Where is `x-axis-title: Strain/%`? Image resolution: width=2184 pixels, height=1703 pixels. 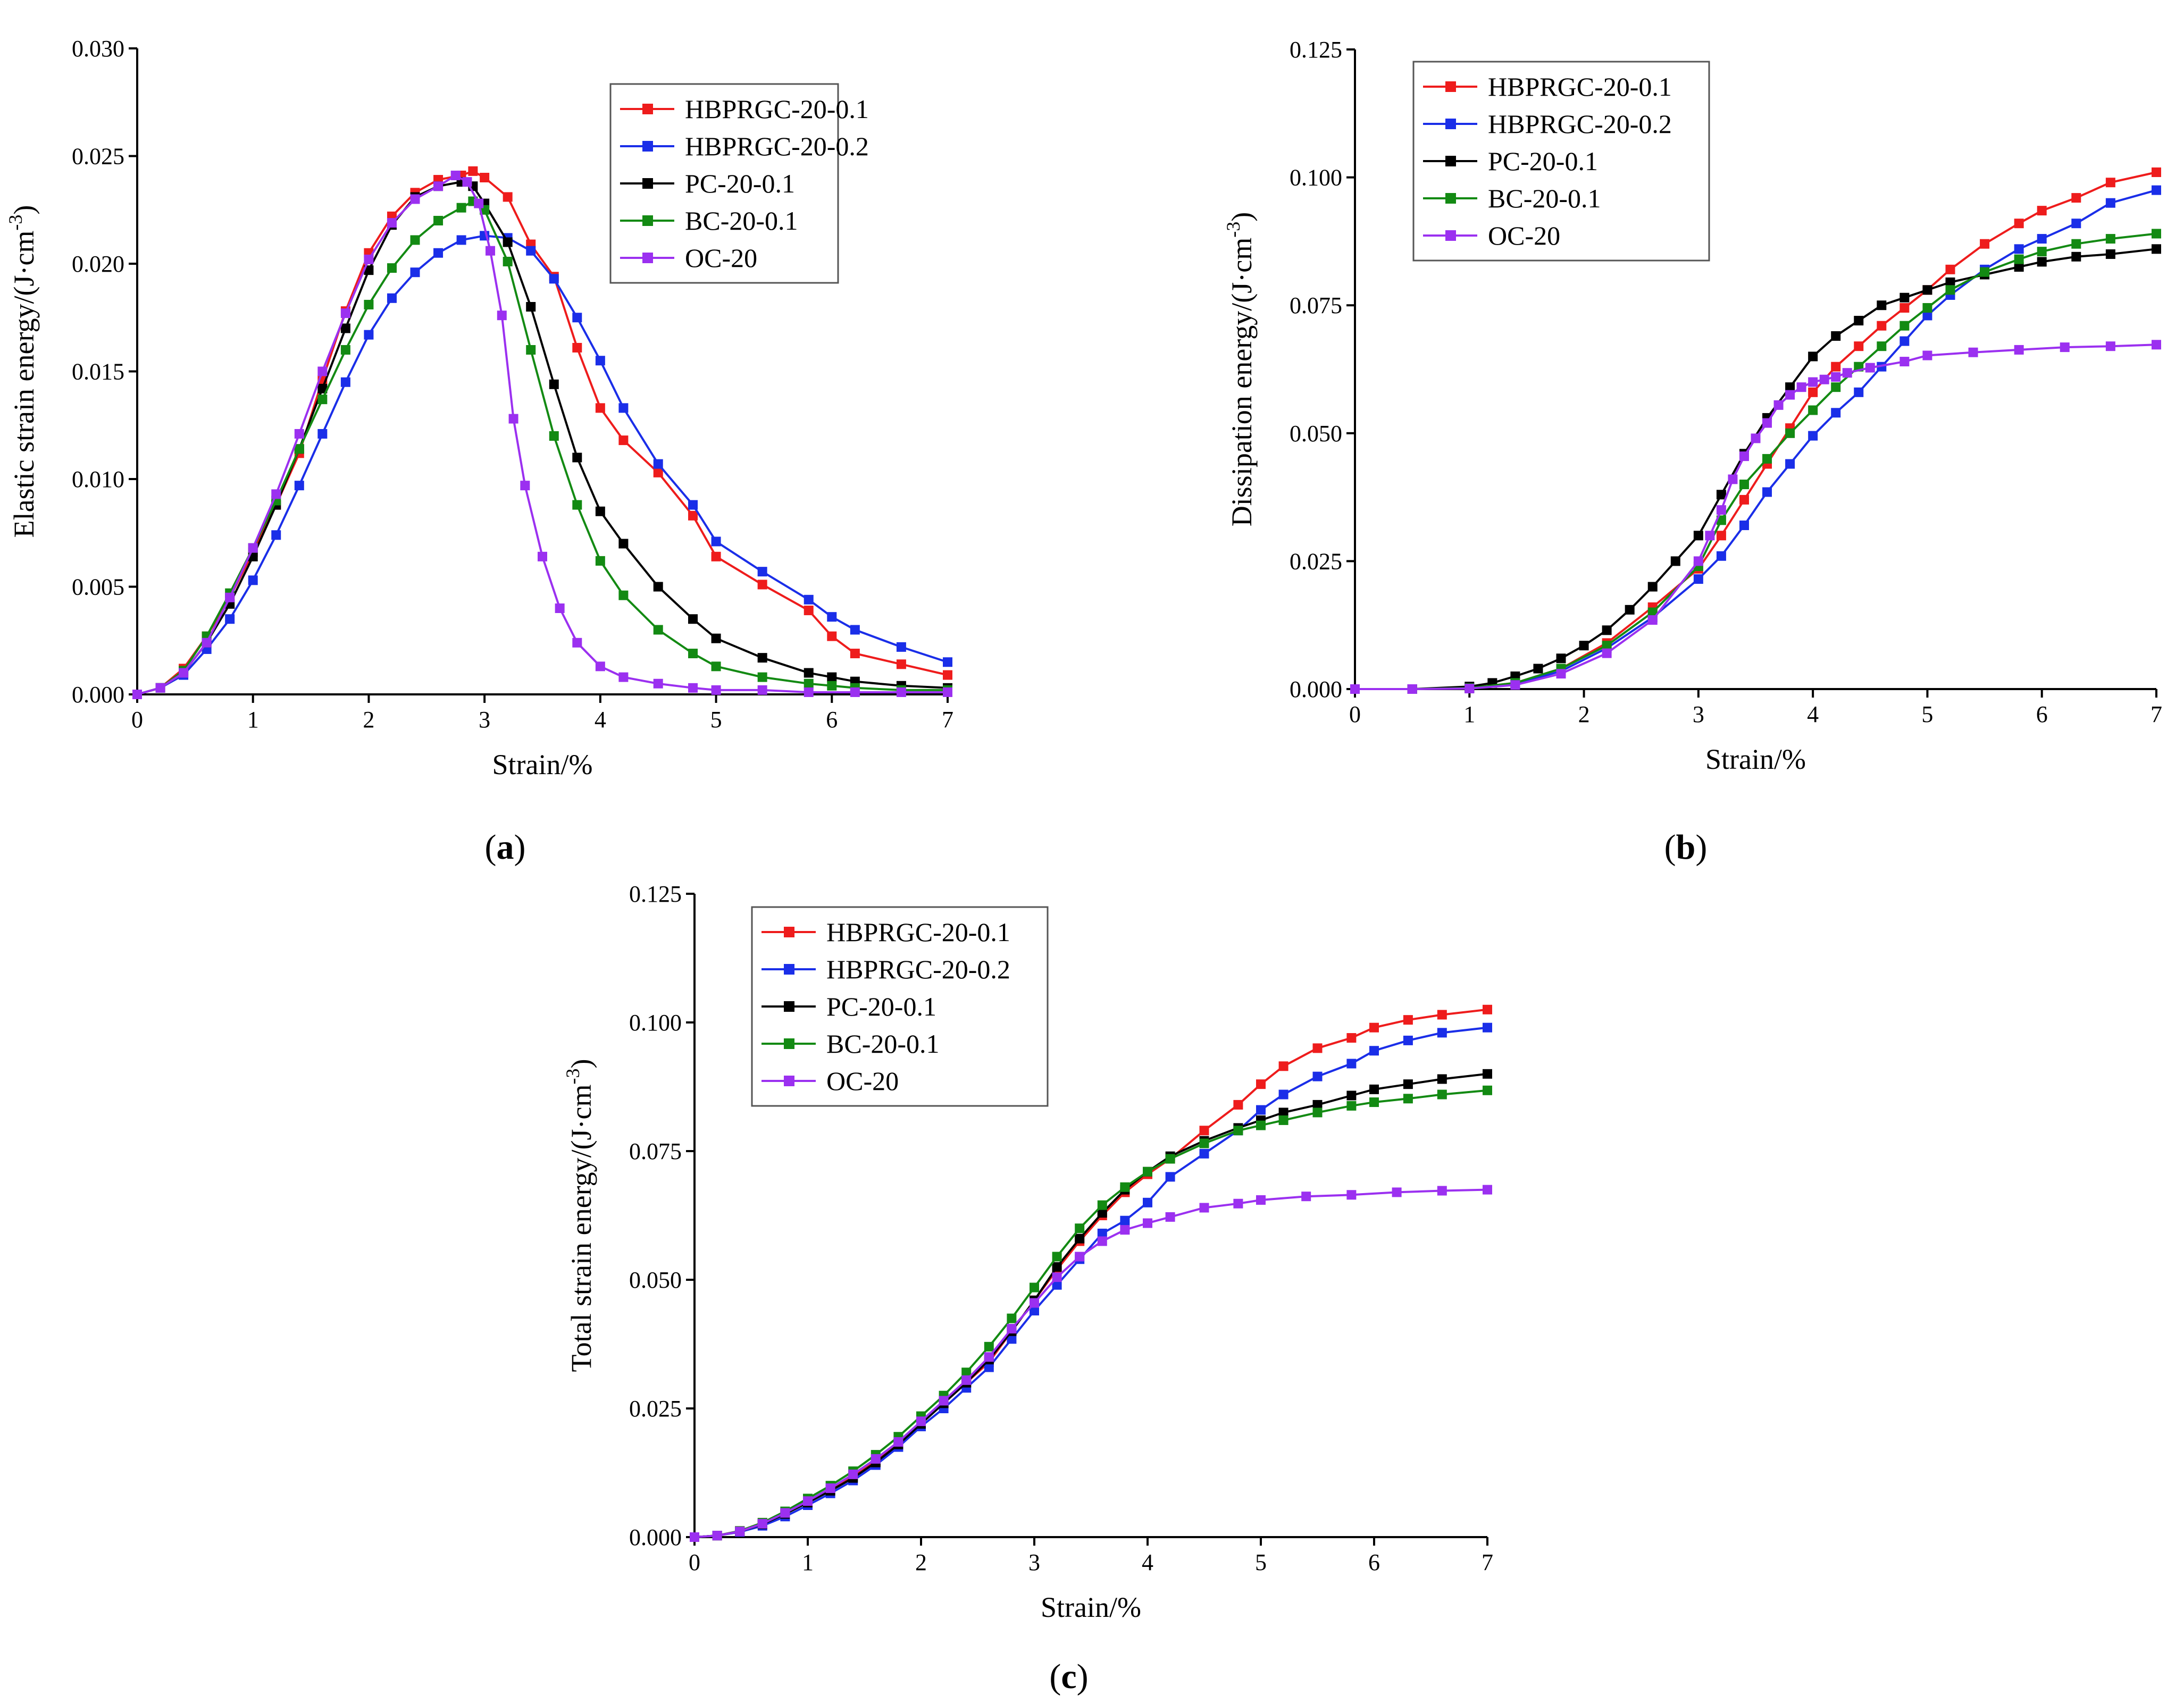 x-axis-title: Strain/% is located at coordinates (542, 765).